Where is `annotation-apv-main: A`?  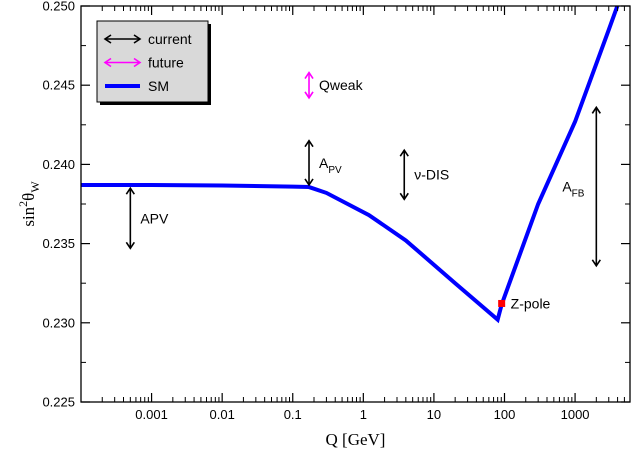 annotation-apv-main: A is located at coordinates (324, 163).